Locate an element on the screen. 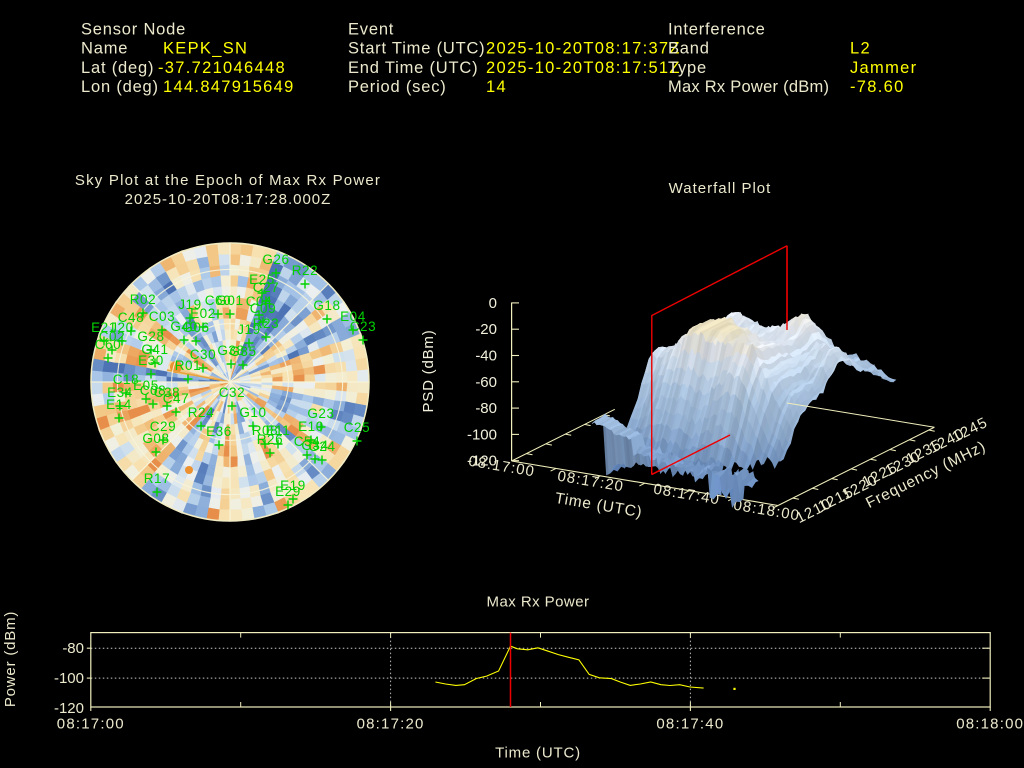 The width and height of the screenshot is (1024, 768). svg-text: E04 is located at coordinates (353, 316).